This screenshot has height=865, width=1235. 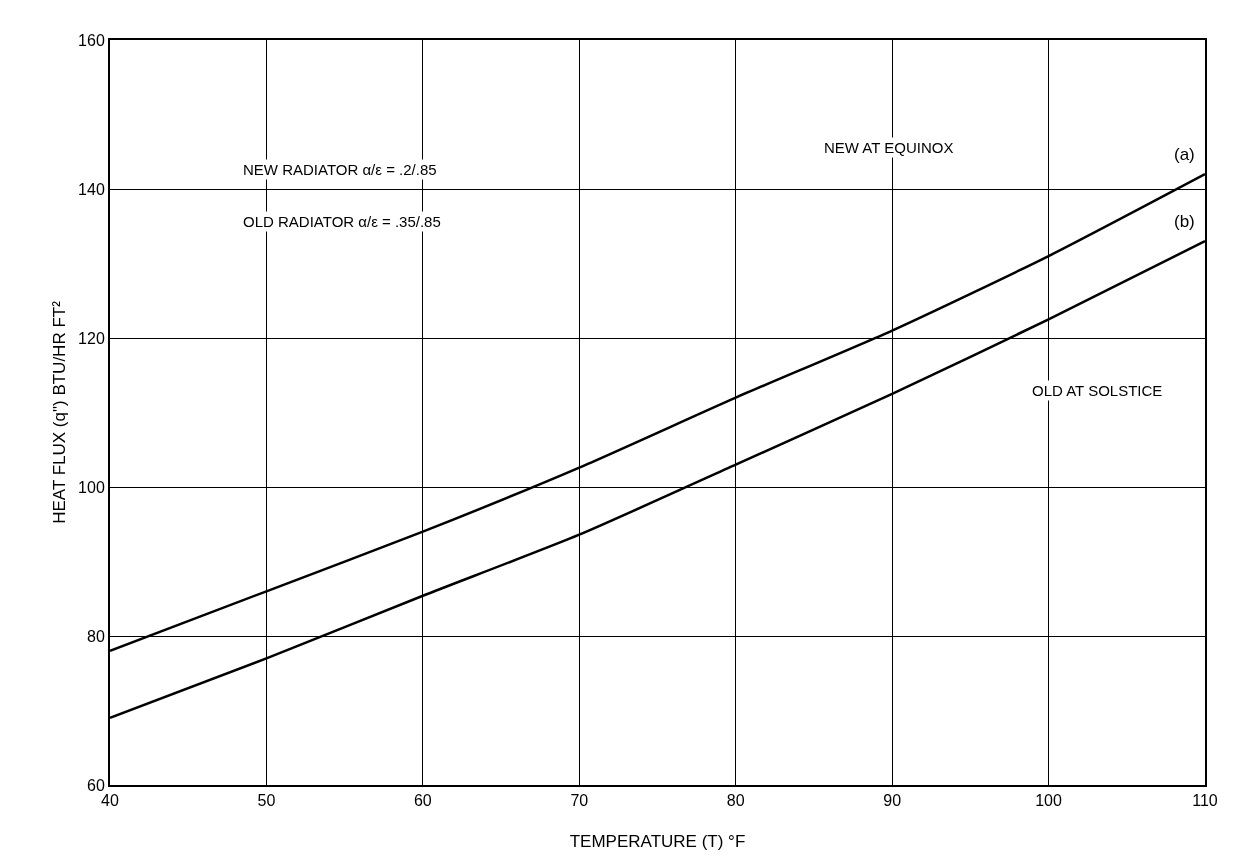 I want to click on annotation: NEW AT EQUINOX, so click(x=889, y=147).